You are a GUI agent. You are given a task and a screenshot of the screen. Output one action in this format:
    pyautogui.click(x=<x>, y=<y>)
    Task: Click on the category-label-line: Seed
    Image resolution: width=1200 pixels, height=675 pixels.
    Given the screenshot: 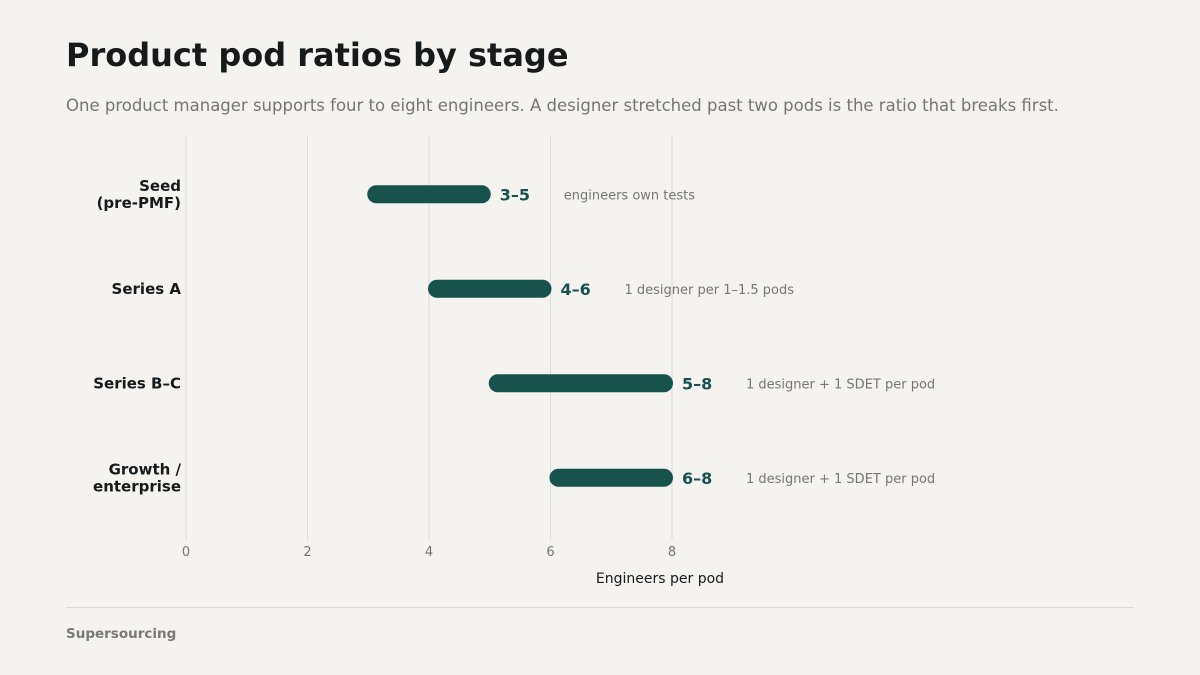 What is the action you would take?
    pyautogui.click(x=160, y=186)
    